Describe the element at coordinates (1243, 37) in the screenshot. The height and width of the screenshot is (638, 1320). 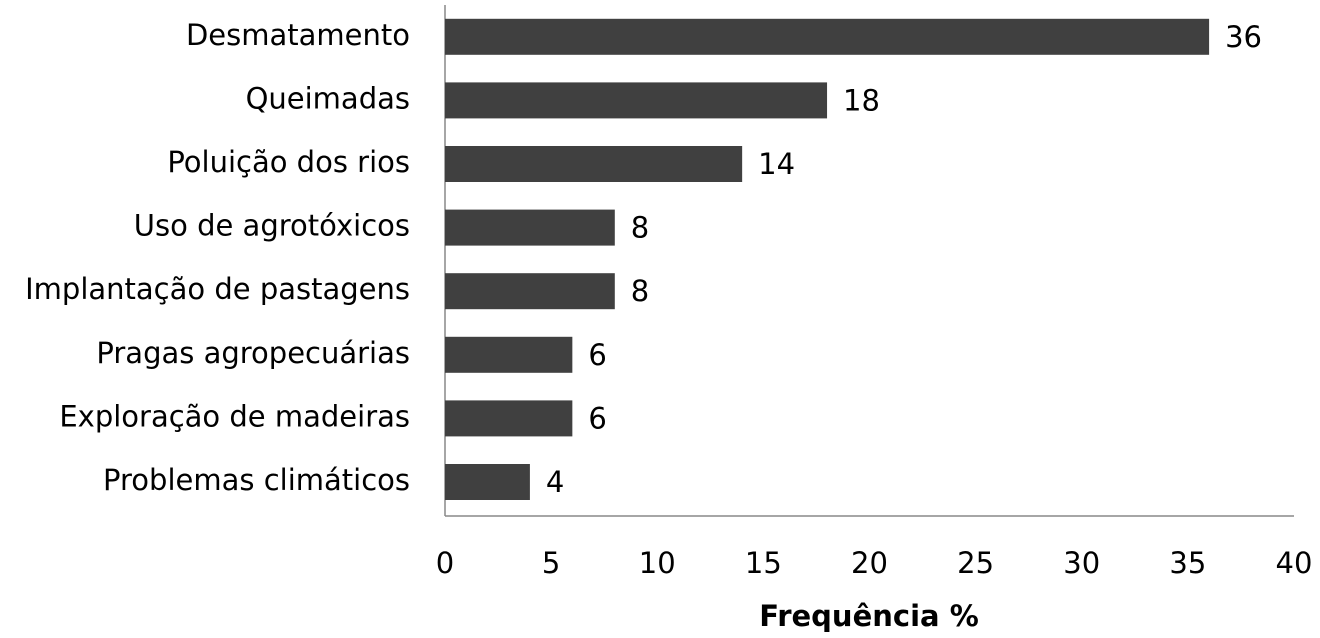
I see `value-label: 36` at that location.